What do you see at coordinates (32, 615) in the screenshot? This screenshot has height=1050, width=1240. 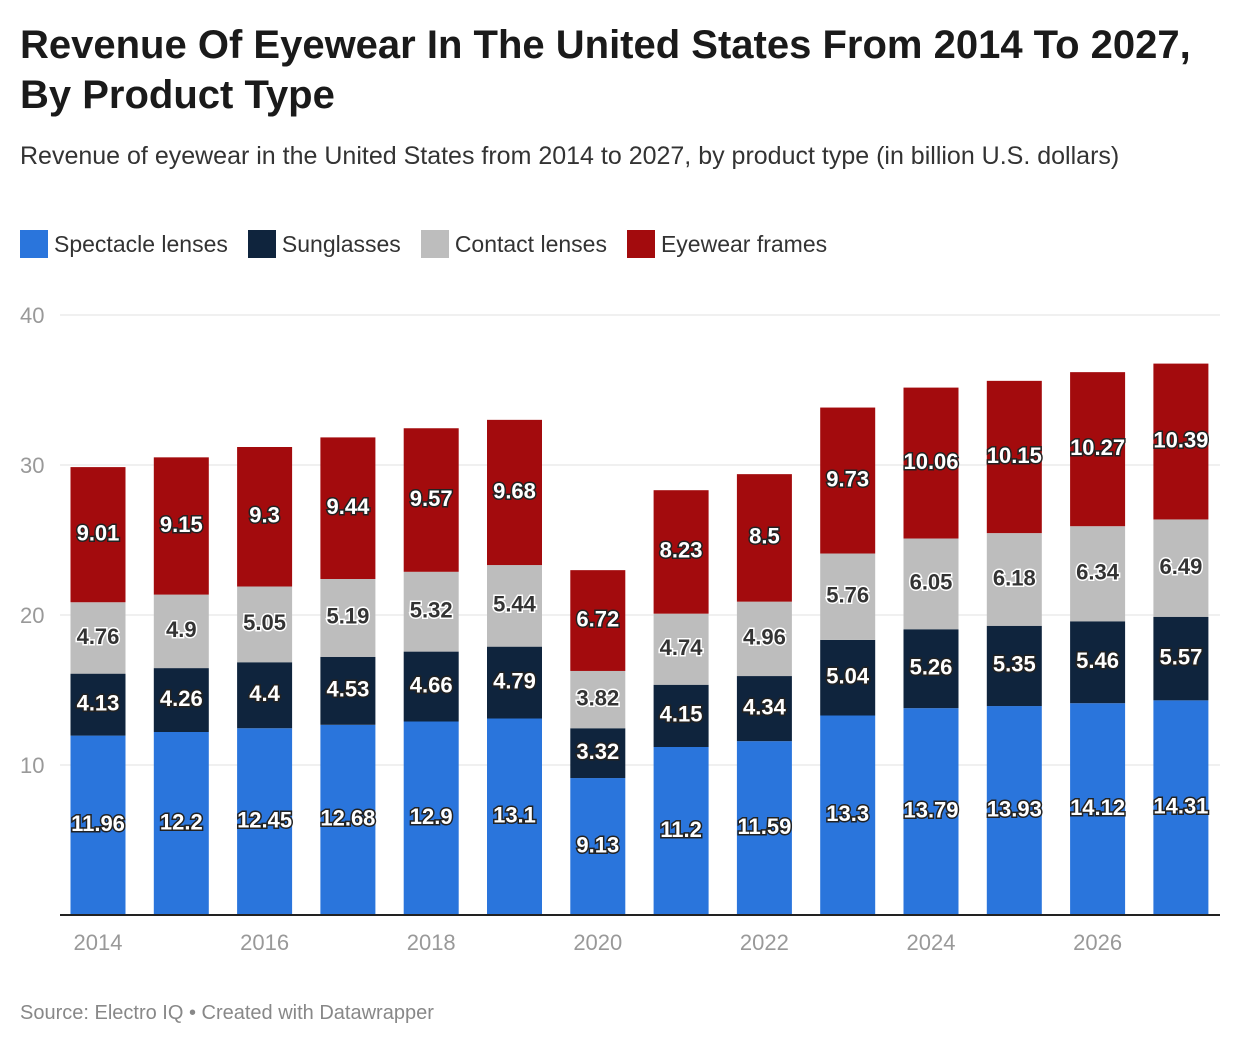 I see `y-tick-label: 20` at bounding box center [32, 615].